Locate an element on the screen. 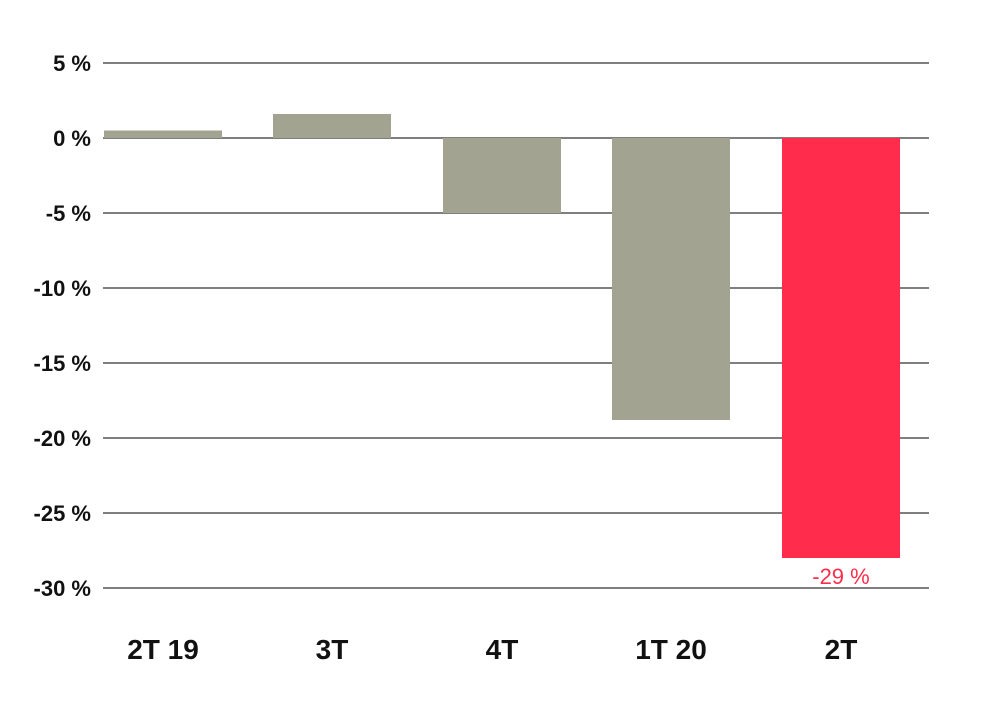 This screenshot has width=1004, height=709. x-tick-label: 1T 20 is located at coordinates (671, 649).